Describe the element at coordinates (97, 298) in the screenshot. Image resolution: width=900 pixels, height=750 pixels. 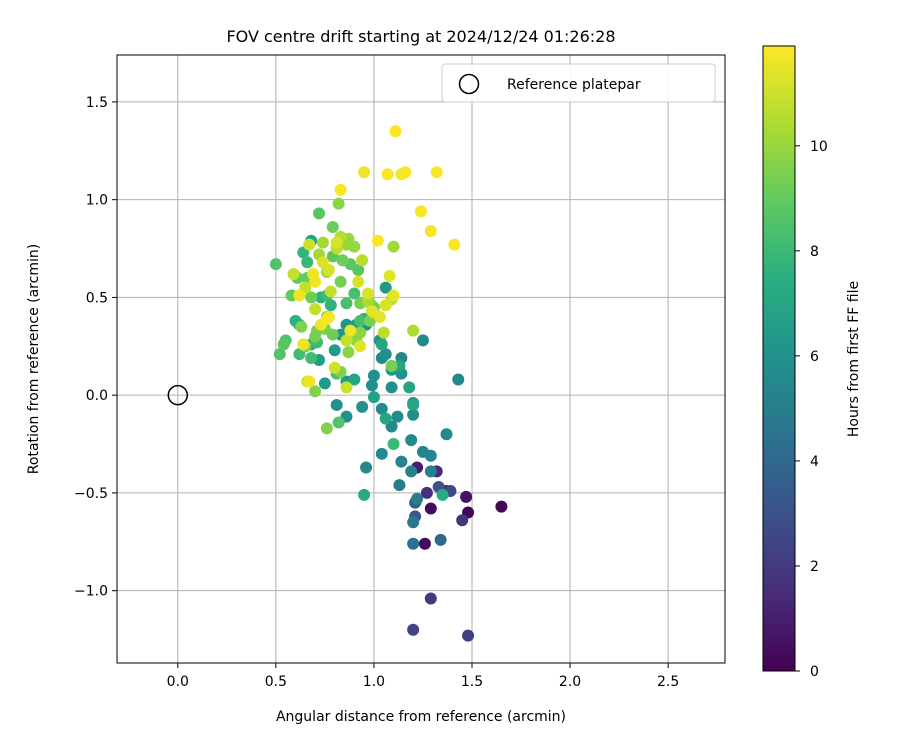
I see `y-tick-label: 0.5` at that location.